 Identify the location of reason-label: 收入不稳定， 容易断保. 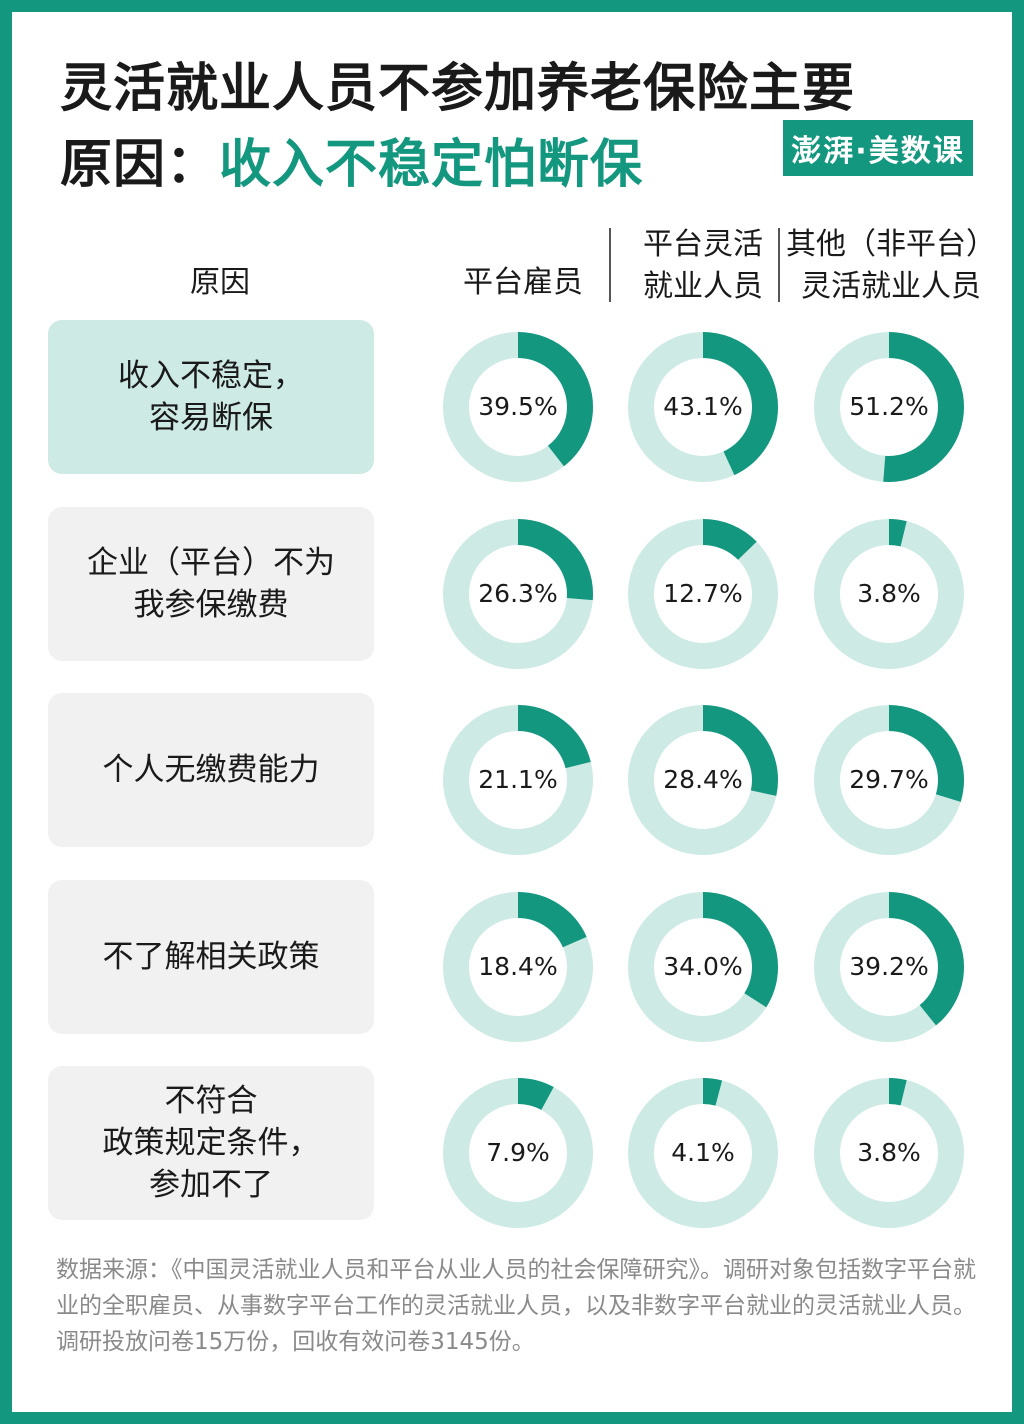
(211, 397).